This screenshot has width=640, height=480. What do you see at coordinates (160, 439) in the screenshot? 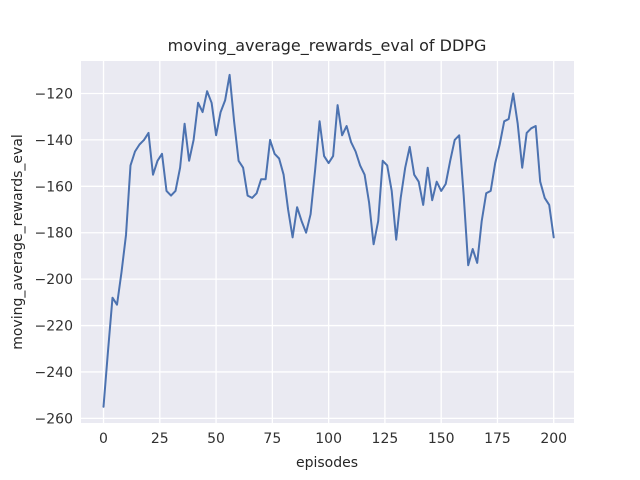
I see `x-tick-label: 25` at bounding box center [160, 439].